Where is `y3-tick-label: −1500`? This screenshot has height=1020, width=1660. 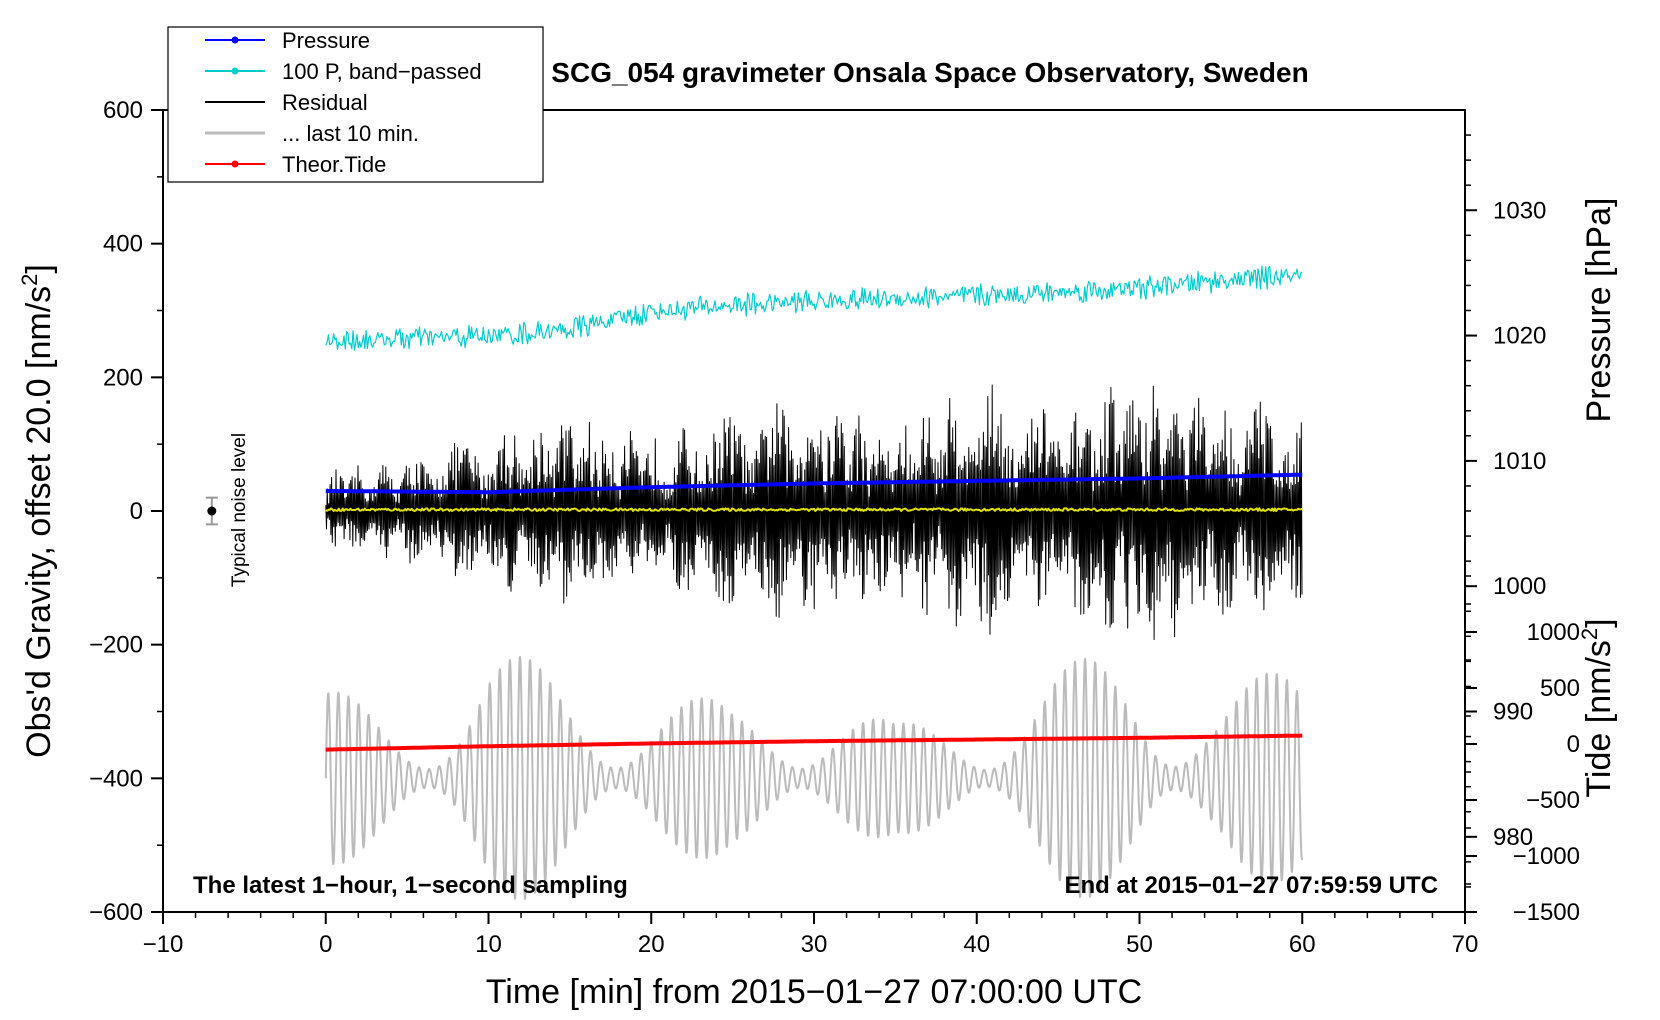 y3-tick-label: −1500 is located at coordinates (1546, 912).